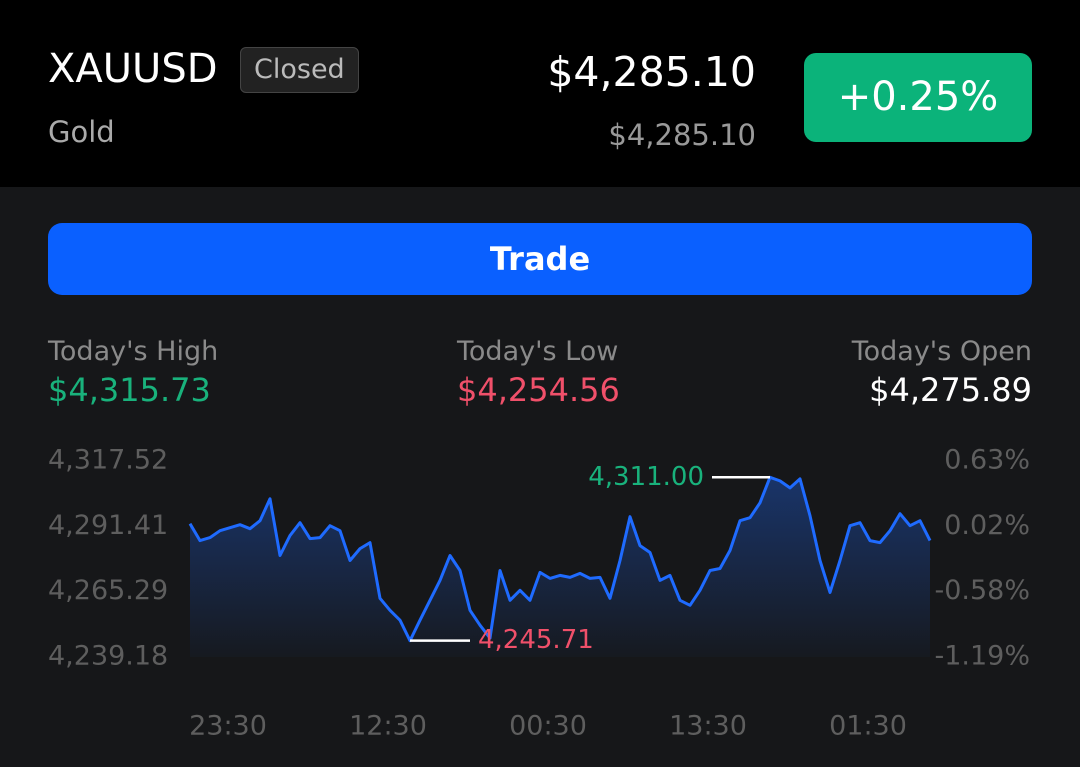 Image resolution: width=1080 pixels, height=767 pixels. I want to click on stat-label: Today's High, so click(133, 351).